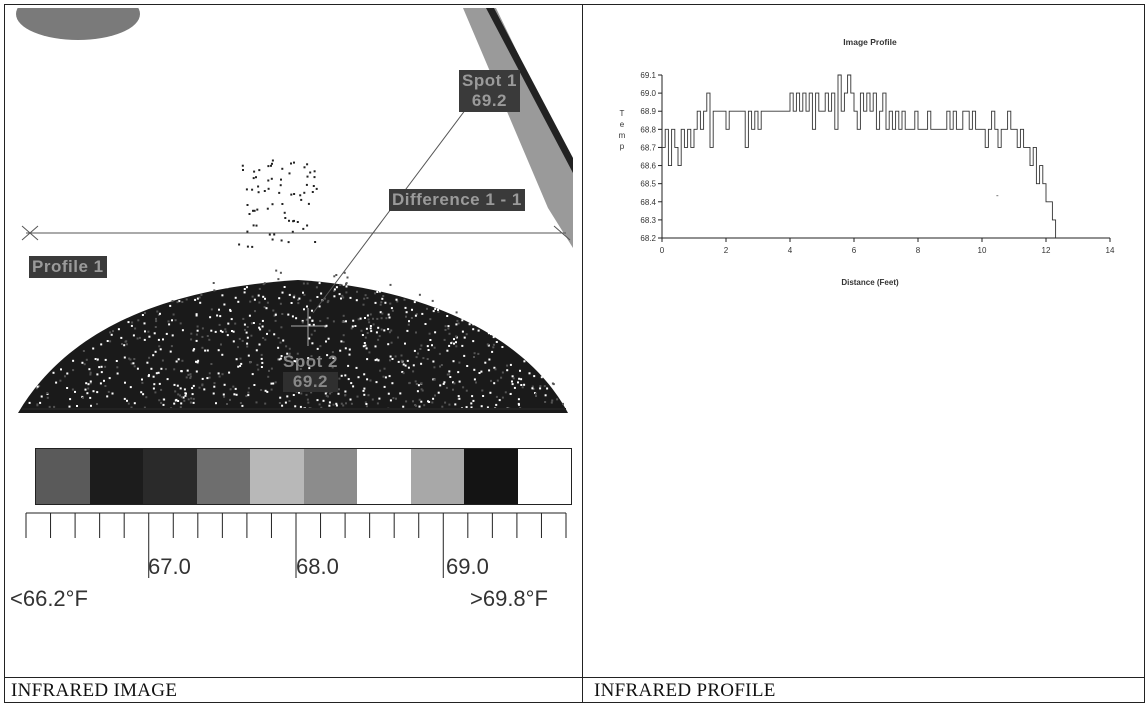 This screenshot has height=706, width=1148. What do you see at coordinates (78, 24) in the screenshot?
I see `hot-spot-corner` at bounding box center [78, 24].